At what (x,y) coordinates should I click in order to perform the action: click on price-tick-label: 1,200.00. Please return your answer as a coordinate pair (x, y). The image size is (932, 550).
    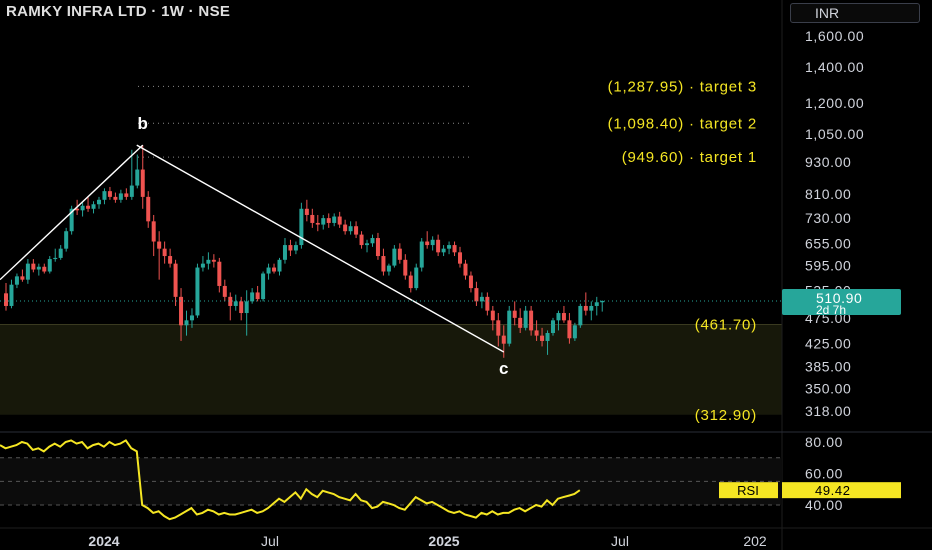
    Looking at the image, I should click on (834, 103).